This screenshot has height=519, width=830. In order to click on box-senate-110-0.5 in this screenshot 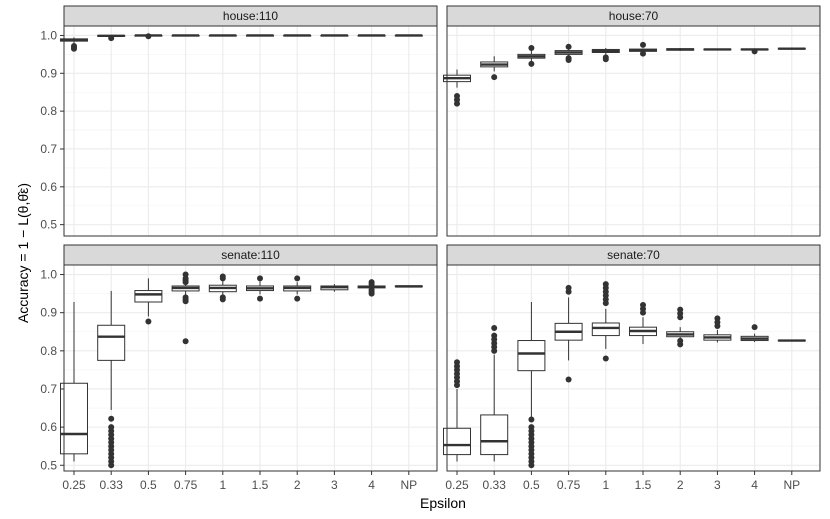, I will do `click(148, 301)`.